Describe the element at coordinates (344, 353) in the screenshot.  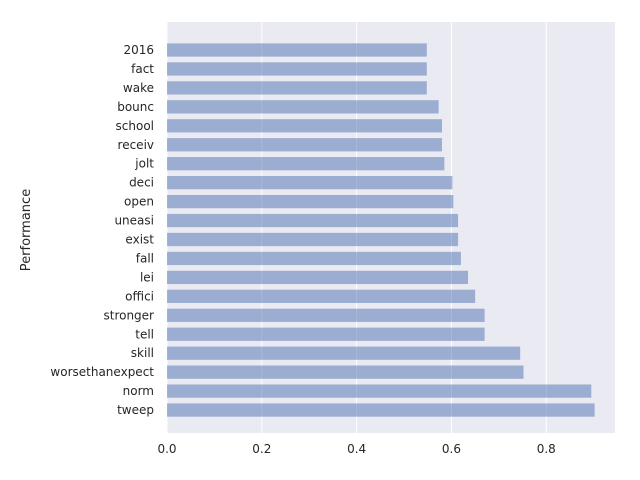
I see `bar-skill` at that location.